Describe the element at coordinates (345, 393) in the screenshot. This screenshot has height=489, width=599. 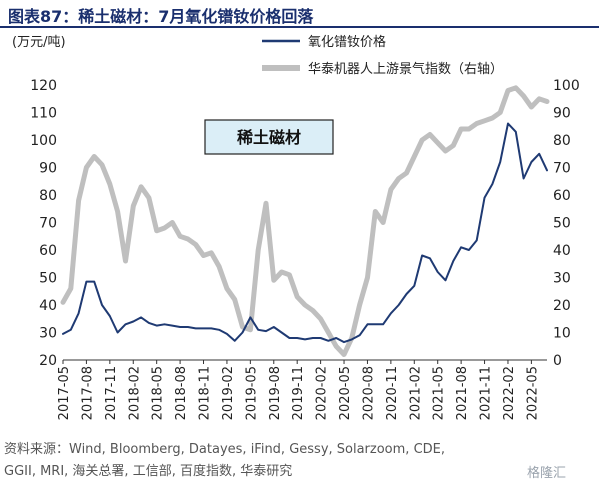
I see `x-tick-label: 2020-05` at that location.